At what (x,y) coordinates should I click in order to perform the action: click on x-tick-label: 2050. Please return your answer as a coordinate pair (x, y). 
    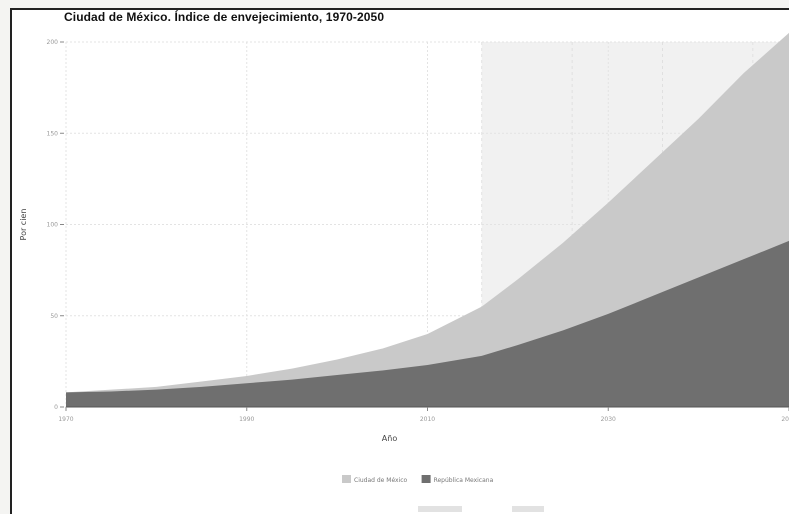
    Looking at the image, I should click on (785, 419).